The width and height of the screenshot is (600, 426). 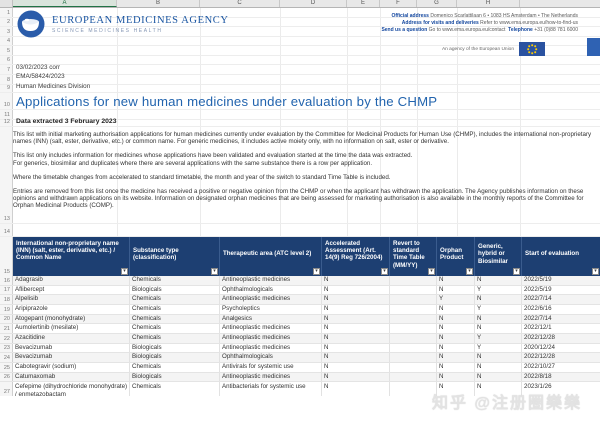 What do you see at coordinates (71, 338) in the screenshot?
I see `table-cell: Azacitidine` at bounding box center [71, 338].